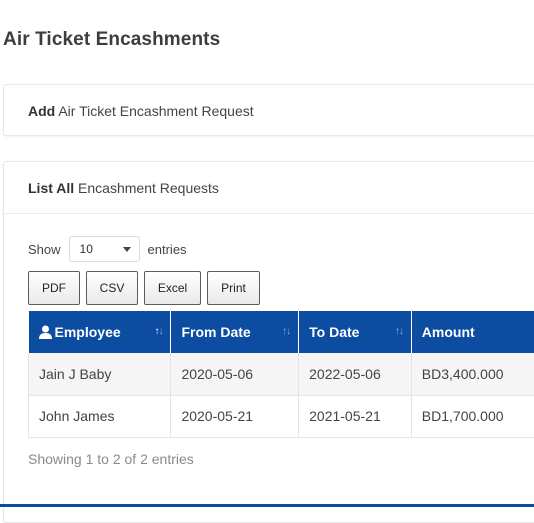  What do you see at coordinates (146, 188) in the screenshot?
I see `list-requests-header-text: Encashment Requests` at bounding box center [146, 188].